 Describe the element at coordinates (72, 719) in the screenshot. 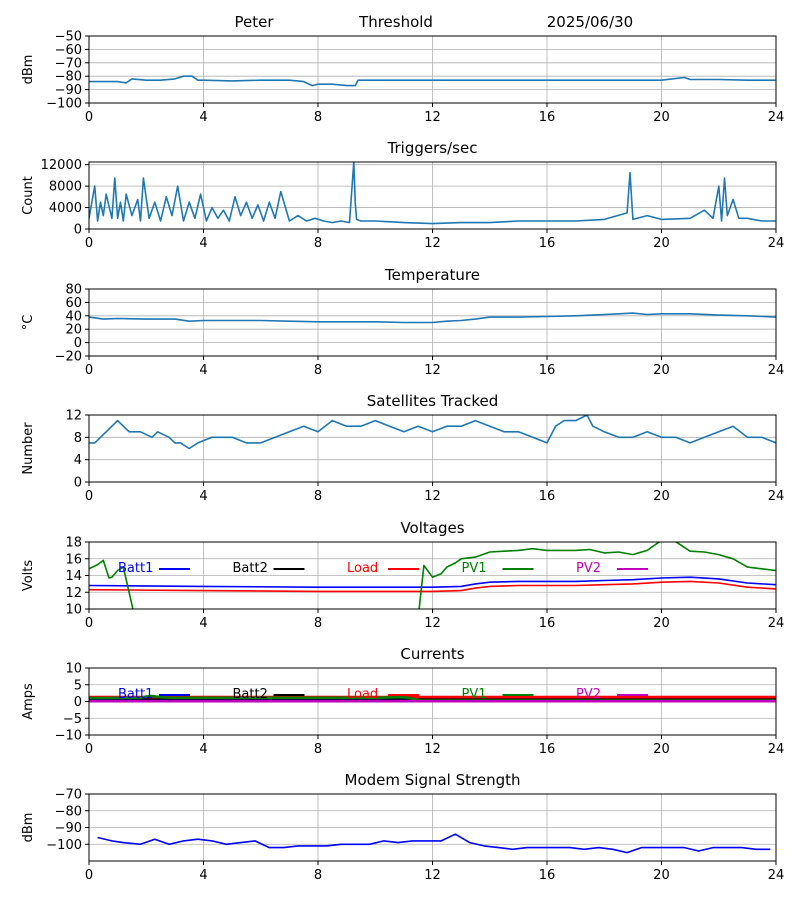

I see `y-tick-label: −5` at that location.